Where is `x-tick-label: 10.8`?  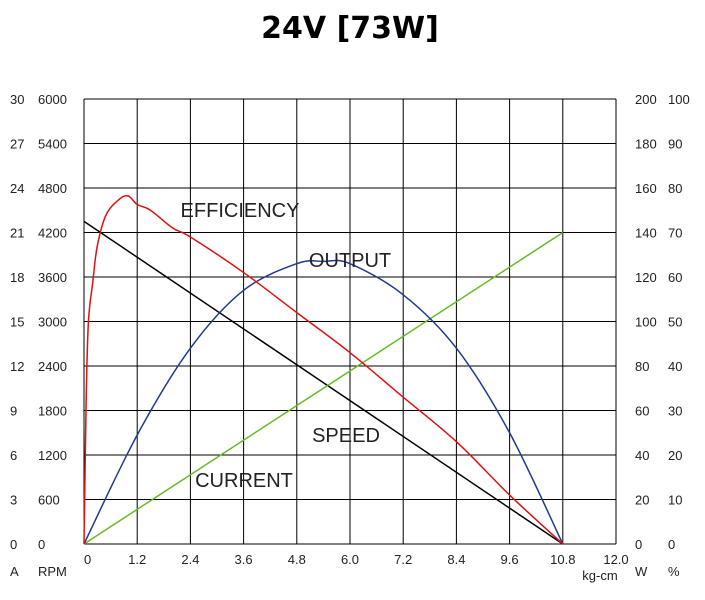
x-tick-label: 10.8 is located at coordinates (562, 559).